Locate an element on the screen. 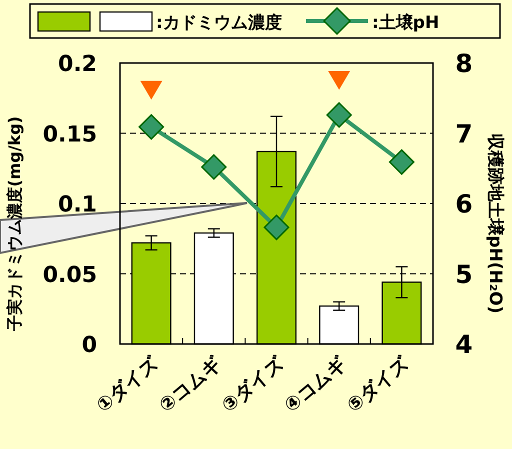 Image resolution: width=512 pixels, height=449 pixels. y2-tick-label: 6 is located at coordinates (464, 204).